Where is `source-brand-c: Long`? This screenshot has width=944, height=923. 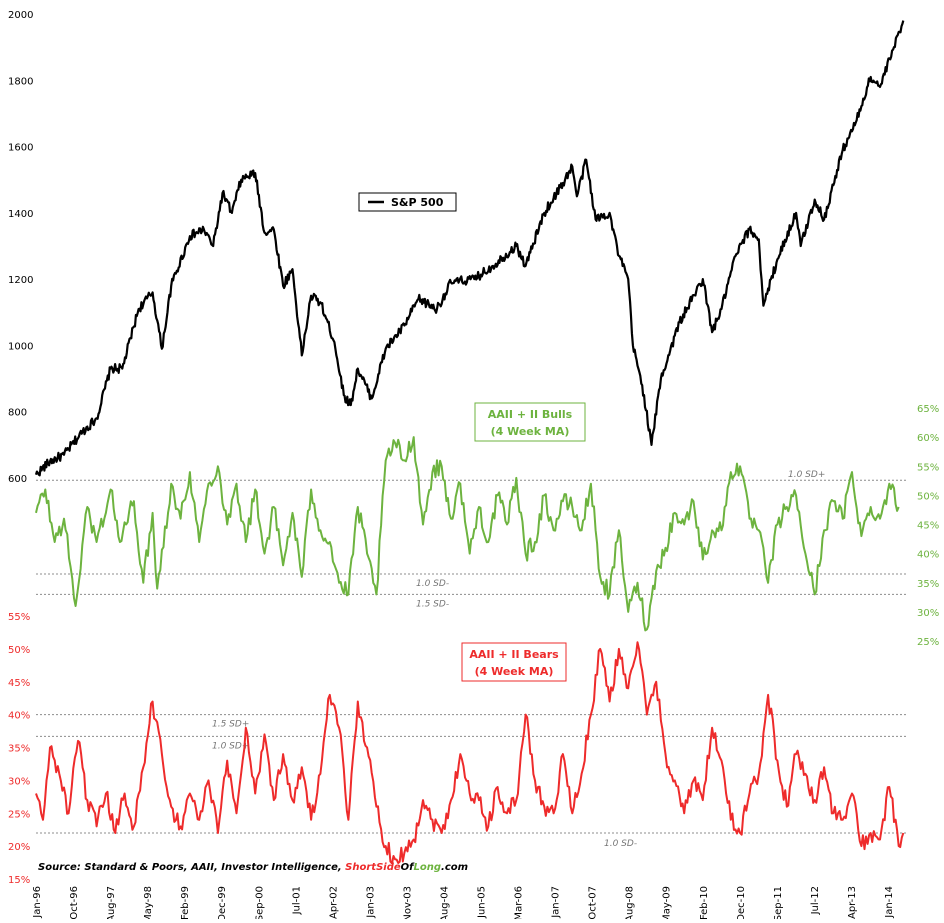 source-brand-c: Long is located at coordinates (428, 867).